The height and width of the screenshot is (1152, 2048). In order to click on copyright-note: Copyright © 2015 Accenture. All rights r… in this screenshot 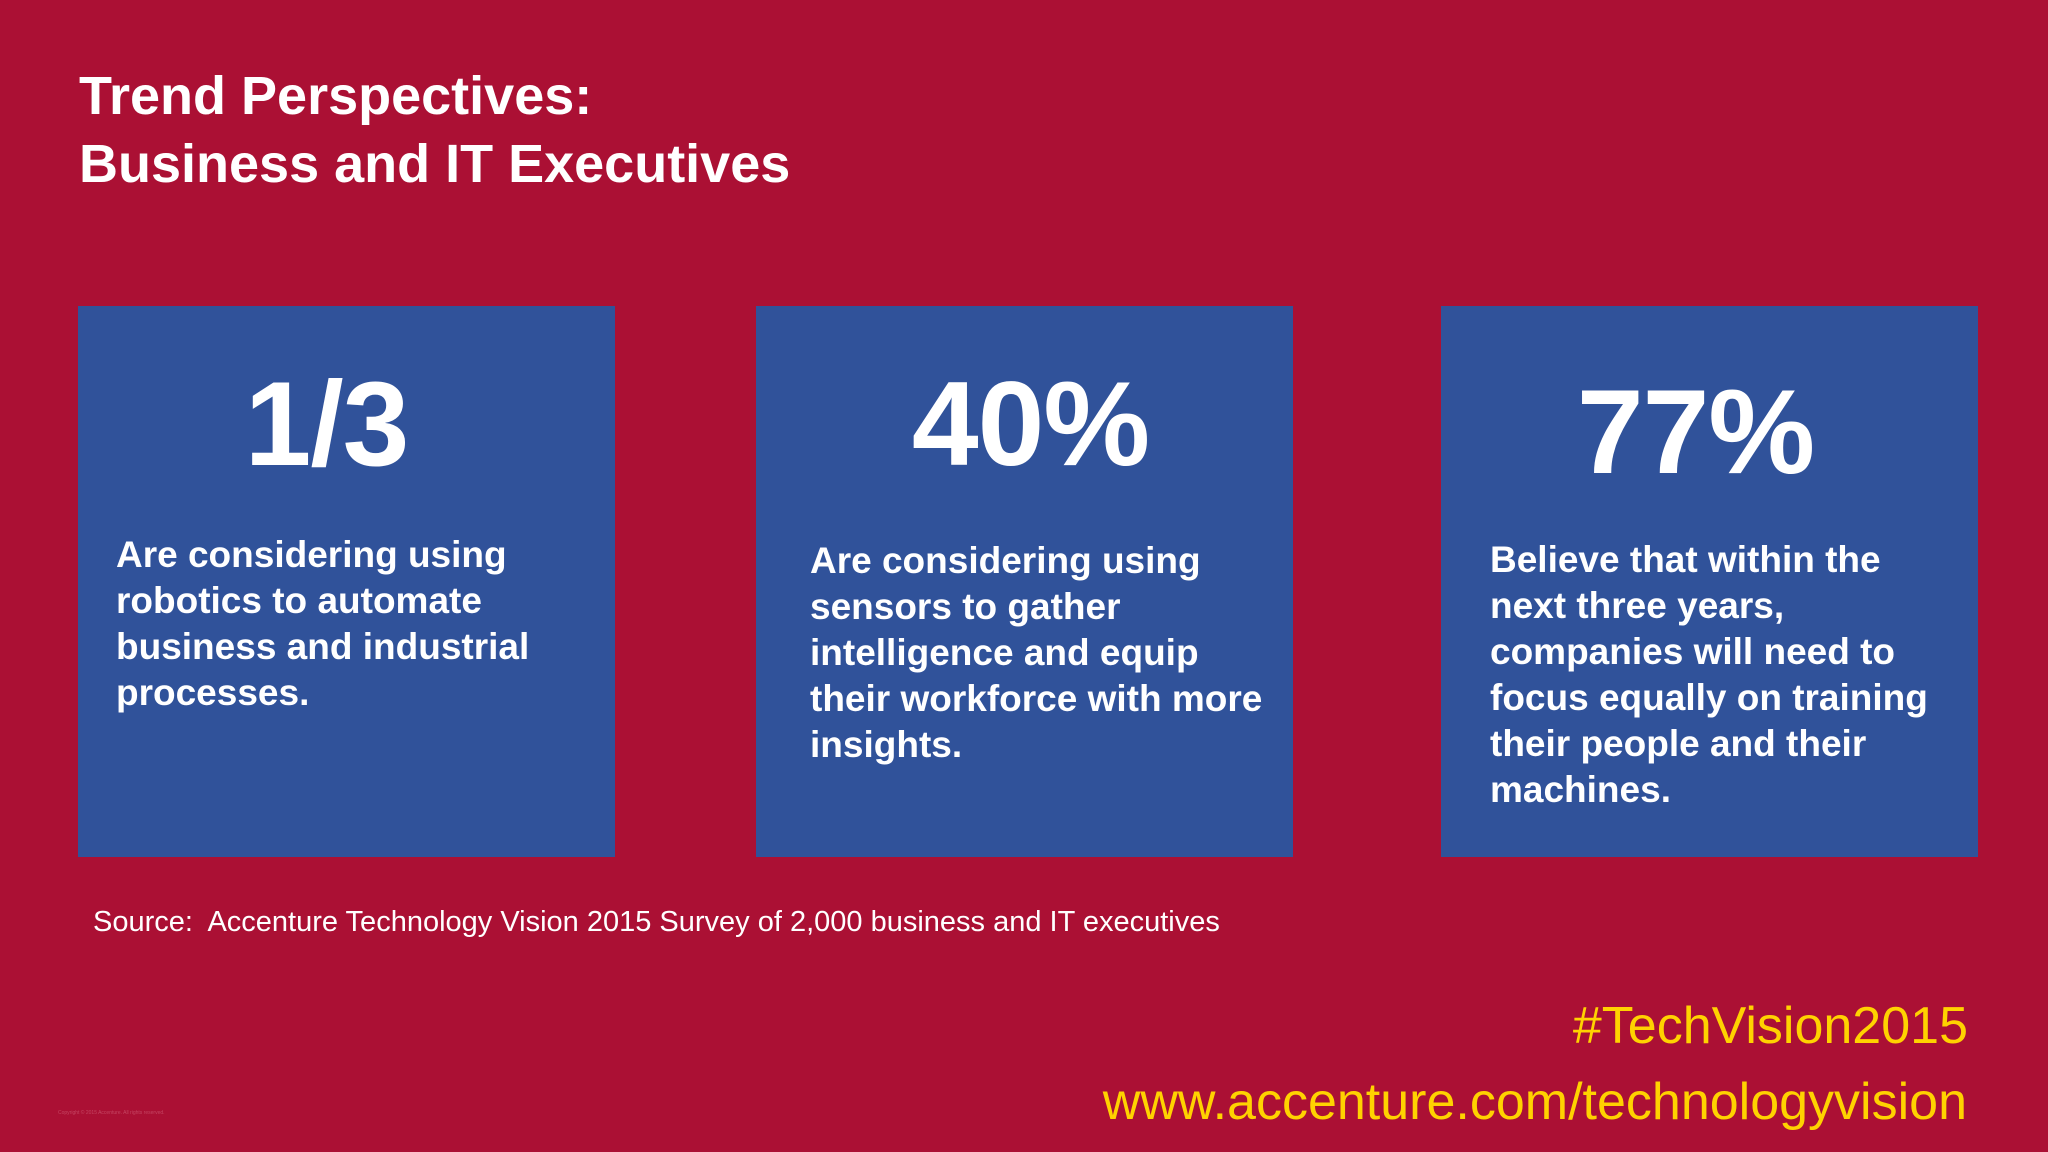, I will do `click(111, 1113)`.